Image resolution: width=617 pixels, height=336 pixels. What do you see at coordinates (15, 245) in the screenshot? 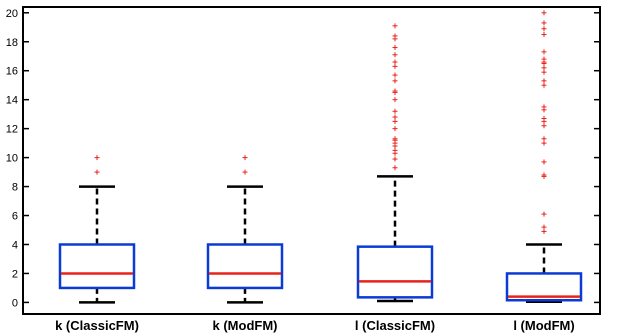
I see `y-tick-label: 4` at bounding box center [15, 245].